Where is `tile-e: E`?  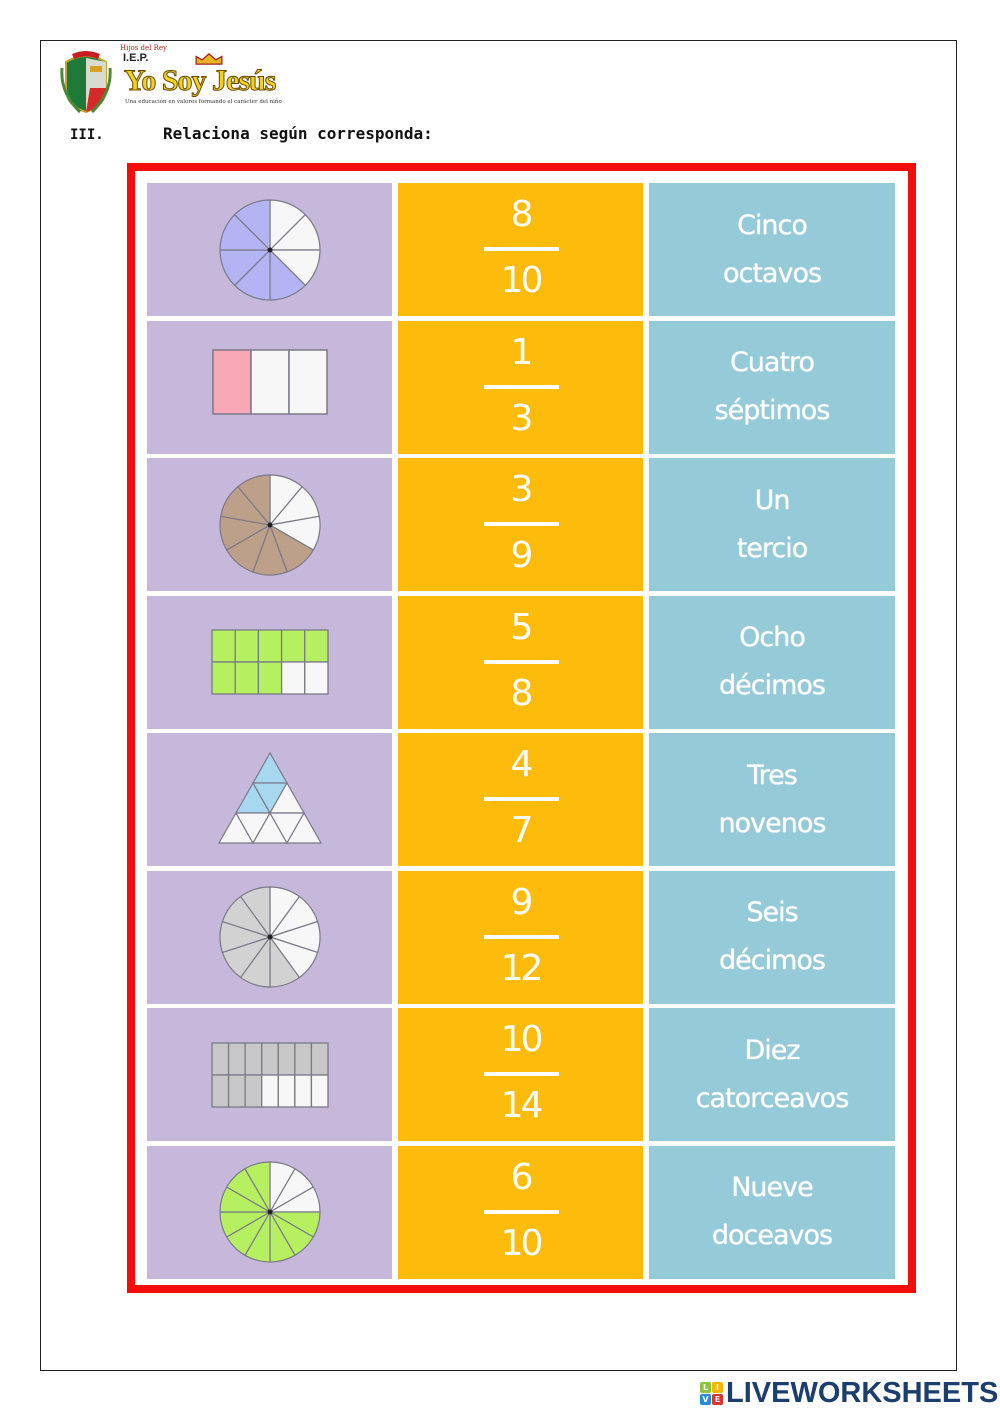 tile-e: E is located at coordinates (717, 1399).